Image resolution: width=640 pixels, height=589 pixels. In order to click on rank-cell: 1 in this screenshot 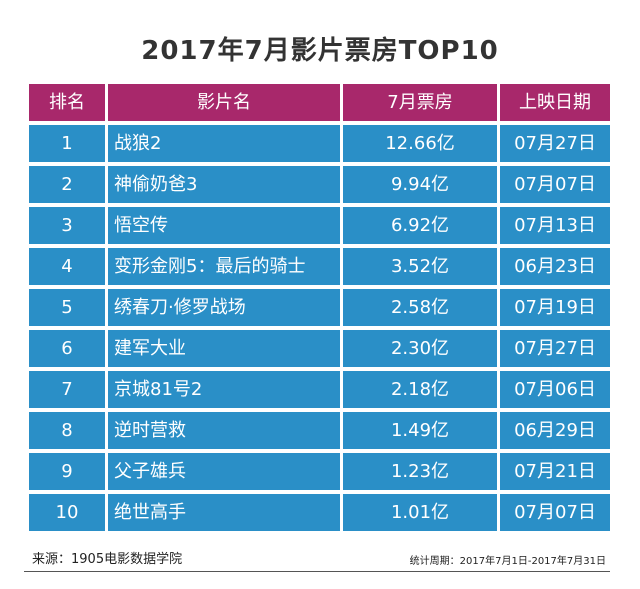, I will do `click(67, 143)`.